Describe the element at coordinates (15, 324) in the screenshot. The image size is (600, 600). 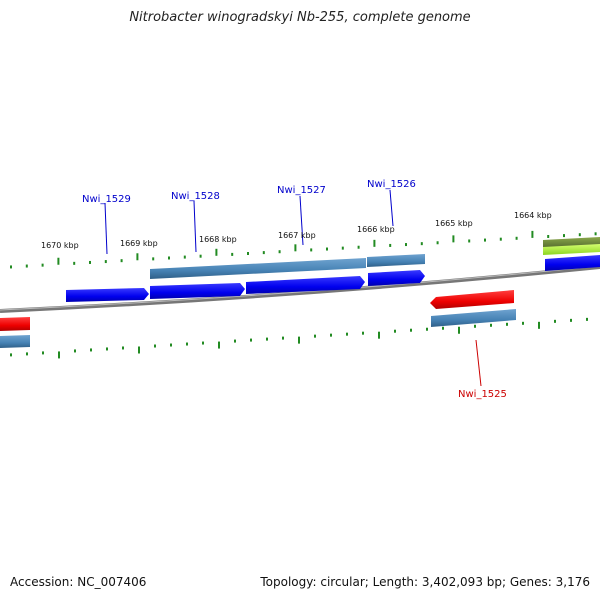
I see `gene-segment-red-left` at that location.